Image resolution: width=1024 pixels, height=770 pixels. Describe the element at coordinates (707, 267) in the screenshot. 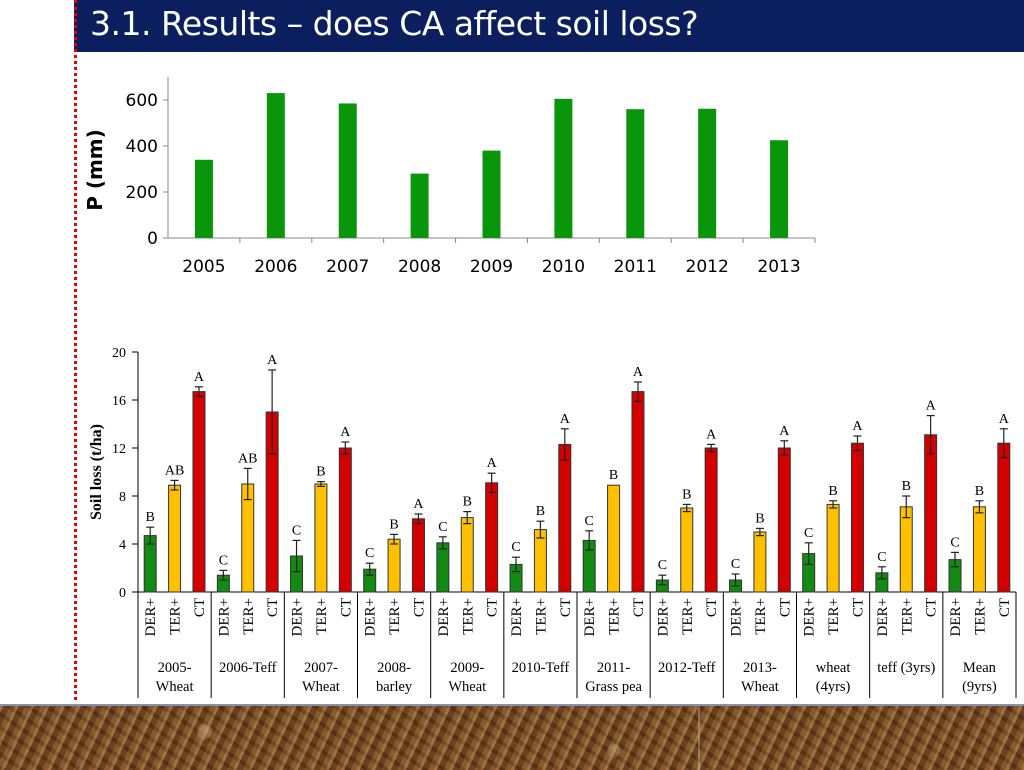

I see `x-tick-label: 2012` at that location.